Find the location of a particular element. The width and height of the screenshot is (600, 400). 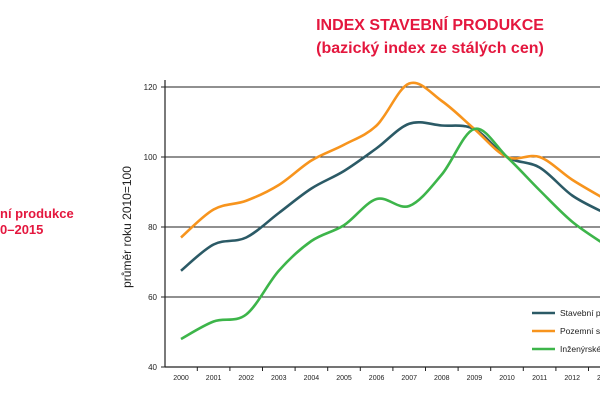

x-tick-label: 2012 is located at coordinates (572, 378).